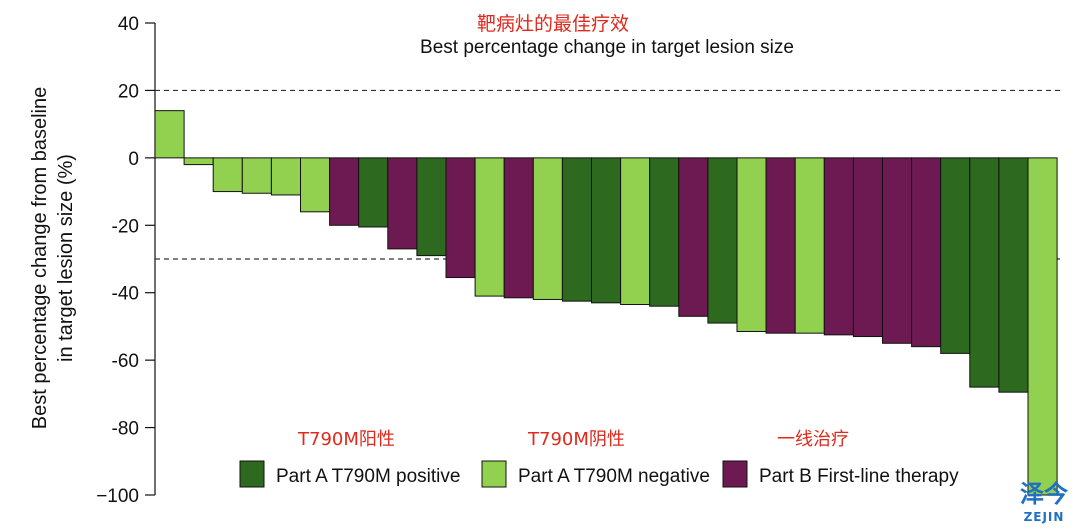 This screenshot has height=530, width=1080. I want to click on watermark-text-en: ZEJIN, so click(1044, 517).